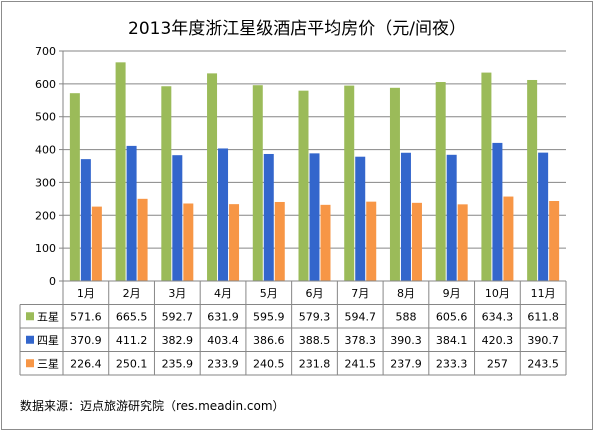  I want to click on x-category-label: 9月, so click(452, 293).